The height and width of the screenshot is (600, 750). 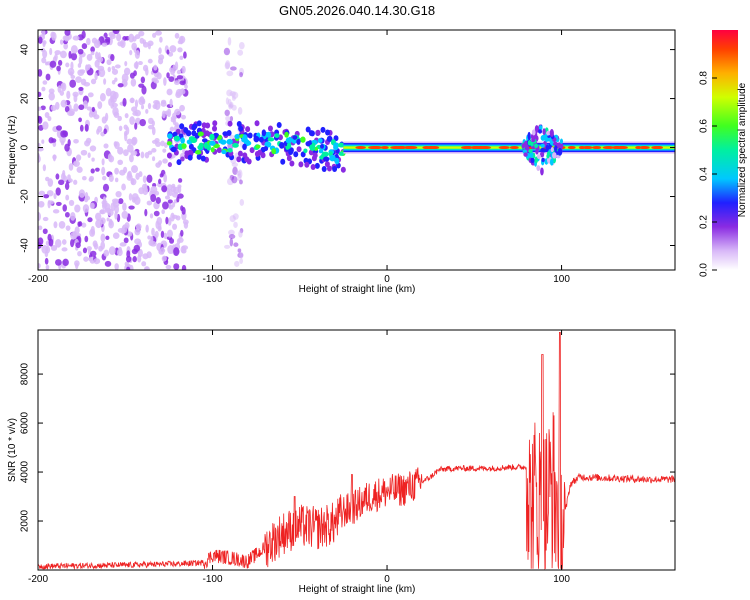 What do you see at coordinates (12, 450) in the screenshot?
I see `snr-y-label: SNR (10 * v/v)` at bounding box center [12, 450].